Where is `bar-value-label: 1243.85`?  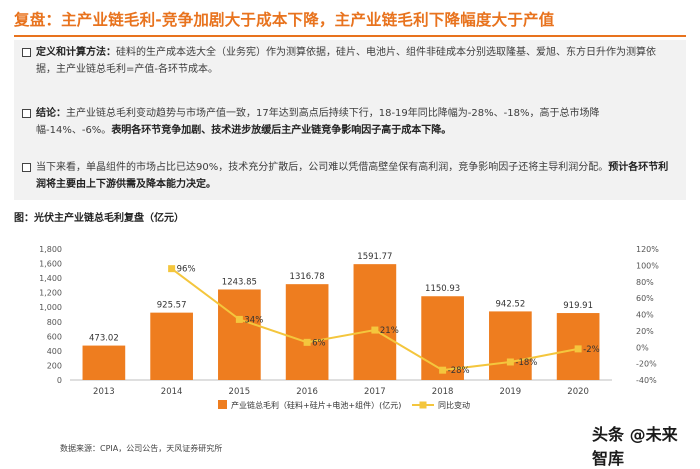
bar-value-label: 1243.85 is located at coordinates (239, 282).